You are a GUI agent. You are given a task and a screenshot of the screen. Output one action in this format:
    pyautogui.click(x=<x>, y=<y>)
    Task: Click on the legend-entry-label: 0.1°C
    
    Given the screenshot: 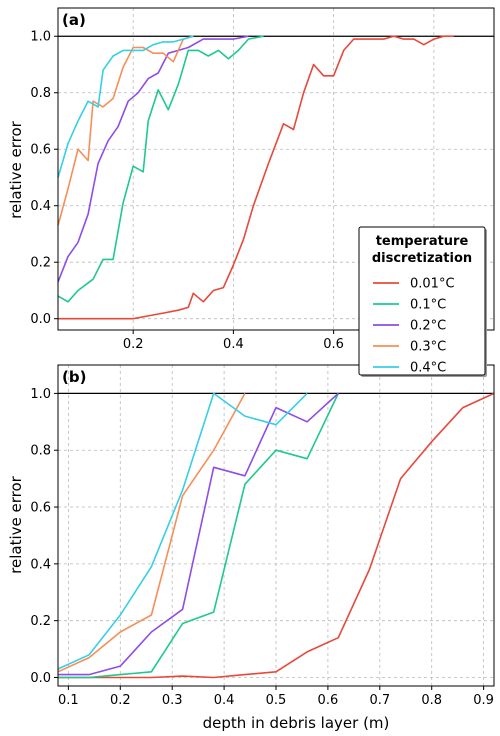 What is the action you would take?
    pyautogui.click(x=428, y=305)
    